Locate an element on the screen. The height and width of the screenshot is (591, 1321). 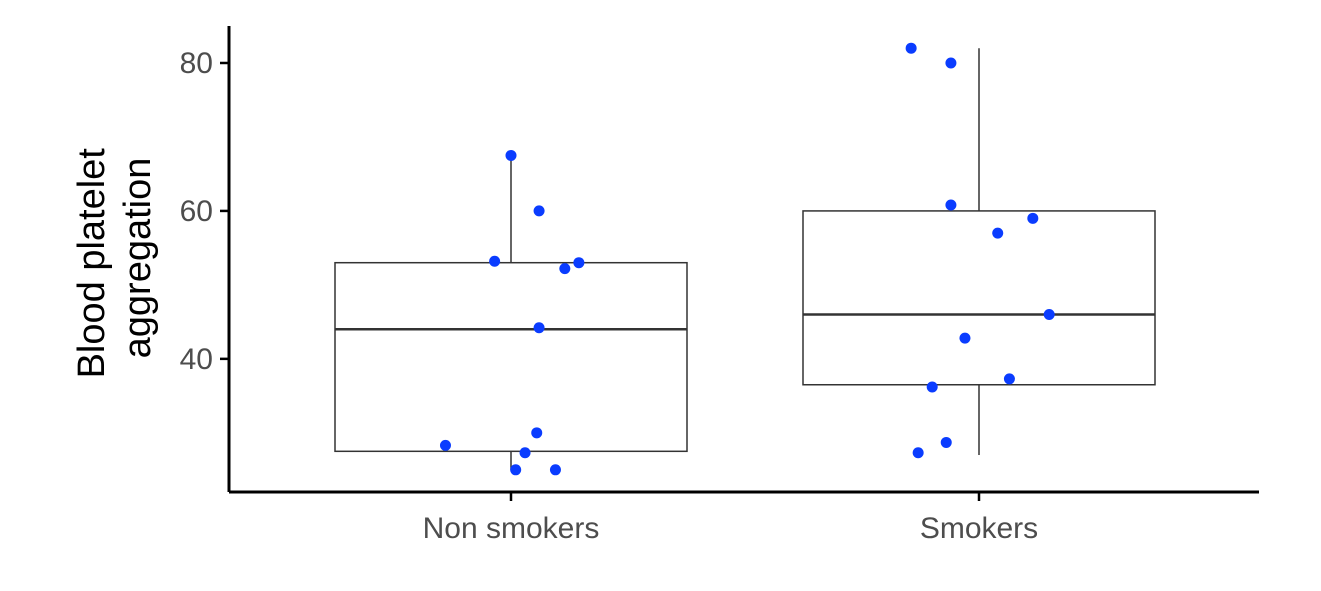
y-axis-title: Blood platelet aggregation is located at coordinates (115, 258).